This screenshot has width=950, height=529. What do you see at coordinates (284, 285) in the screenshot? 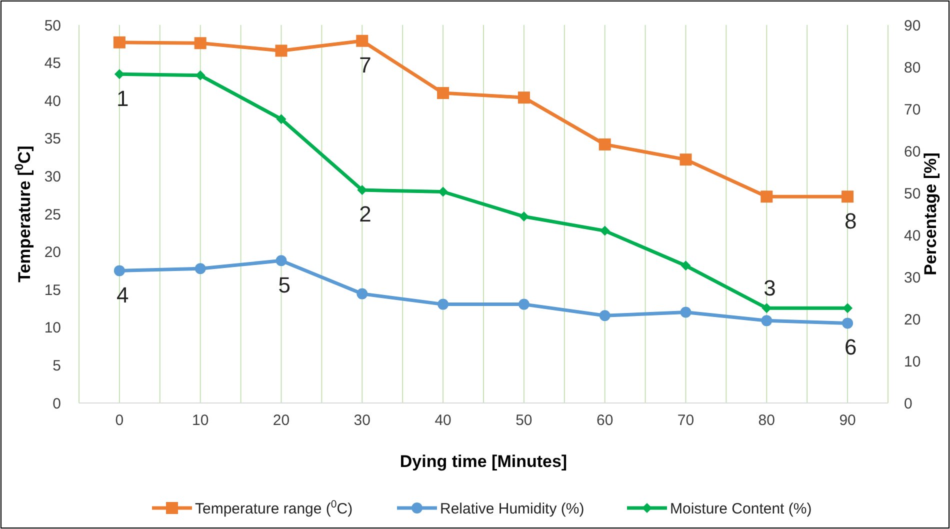
I see `annotation: 5` at bounding box center [284, 285].